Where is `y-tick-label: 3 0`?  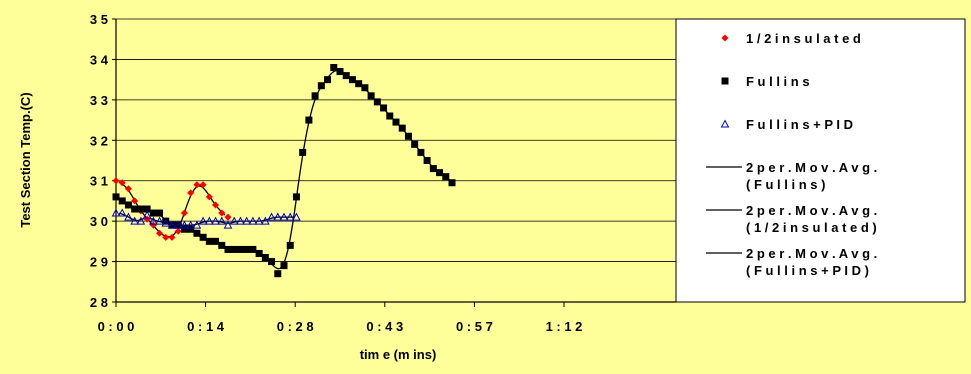
y-tick-label: 3 0 is located at coordinates (99, 221).